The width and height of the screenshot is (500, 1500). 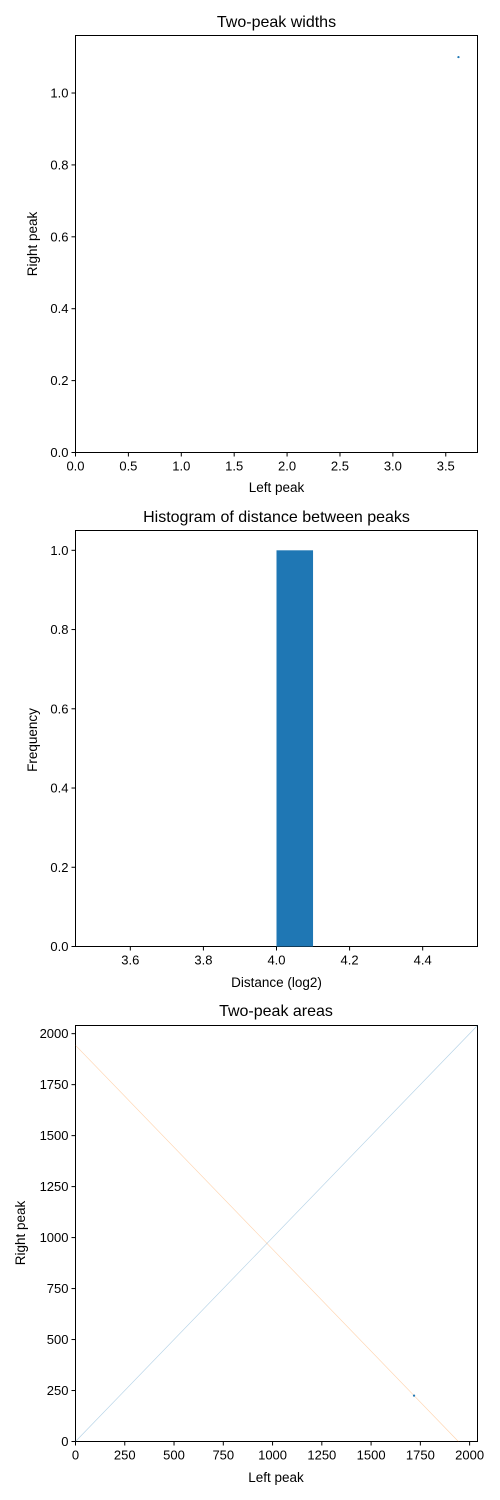 I want to click on y-tick-label: 0, so click(x=64, y=1441).